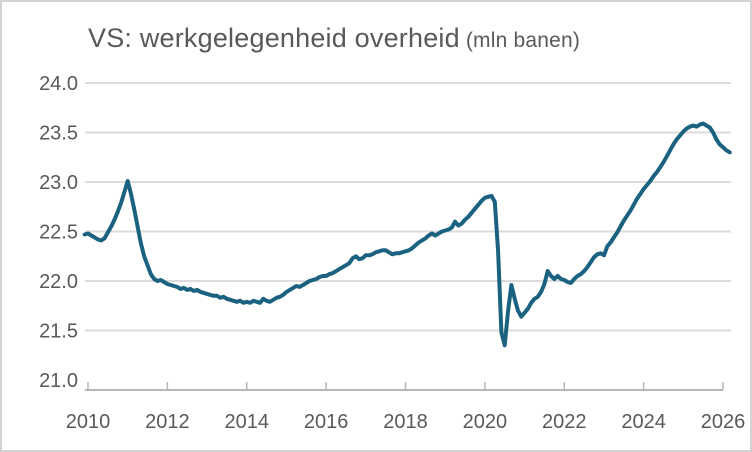  Describe the element at coordinates (58, 84) in the screenshot. I see `y-tick-label: 24.0` at that location.